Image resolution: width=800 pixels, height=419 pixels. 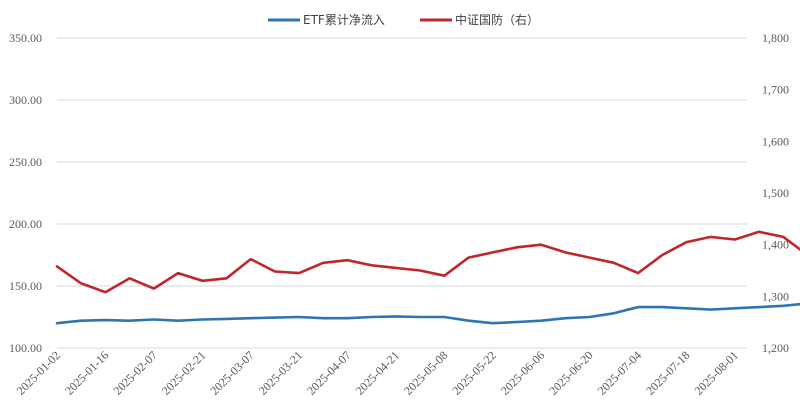 What do you see at coordinates (570, 372) in the screenshot?
I see `x-axis-tick: 2025-06-20` at bounding box center [570, 372].